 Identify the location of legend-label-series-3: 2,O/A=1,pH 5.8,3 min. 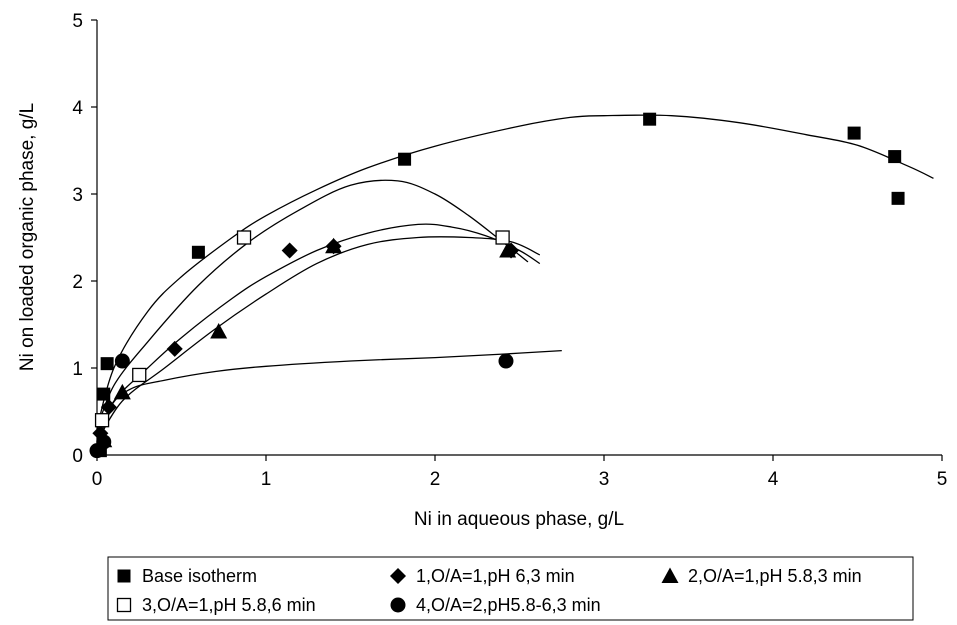
(775, 576).